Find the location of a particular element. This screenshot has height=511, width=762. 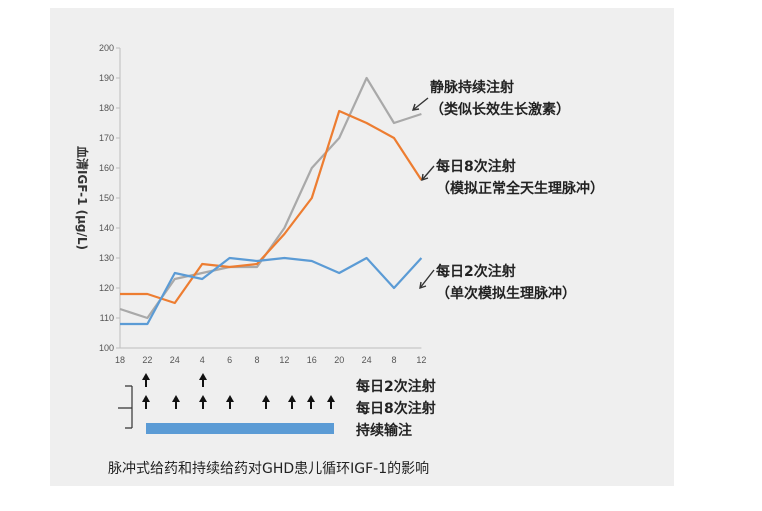

y-tick-label: 120 is located at coordinates (106, 288).